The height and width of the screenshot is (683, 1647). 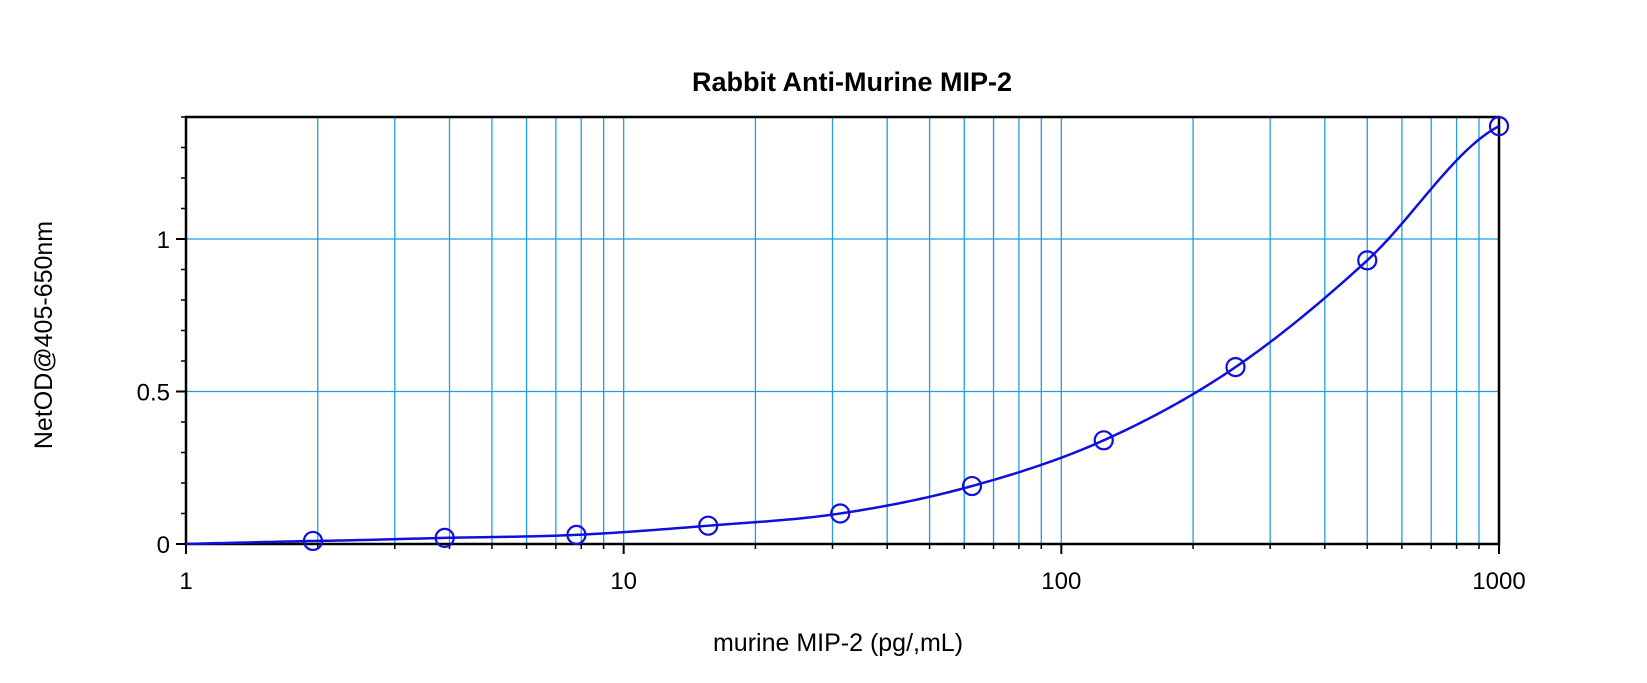 What do you see at coordinates (838, 643) in the screenshot?
I see `x-axis-label: murine MIP-2 (pg/,mL)` at bounding box center [838, 643].